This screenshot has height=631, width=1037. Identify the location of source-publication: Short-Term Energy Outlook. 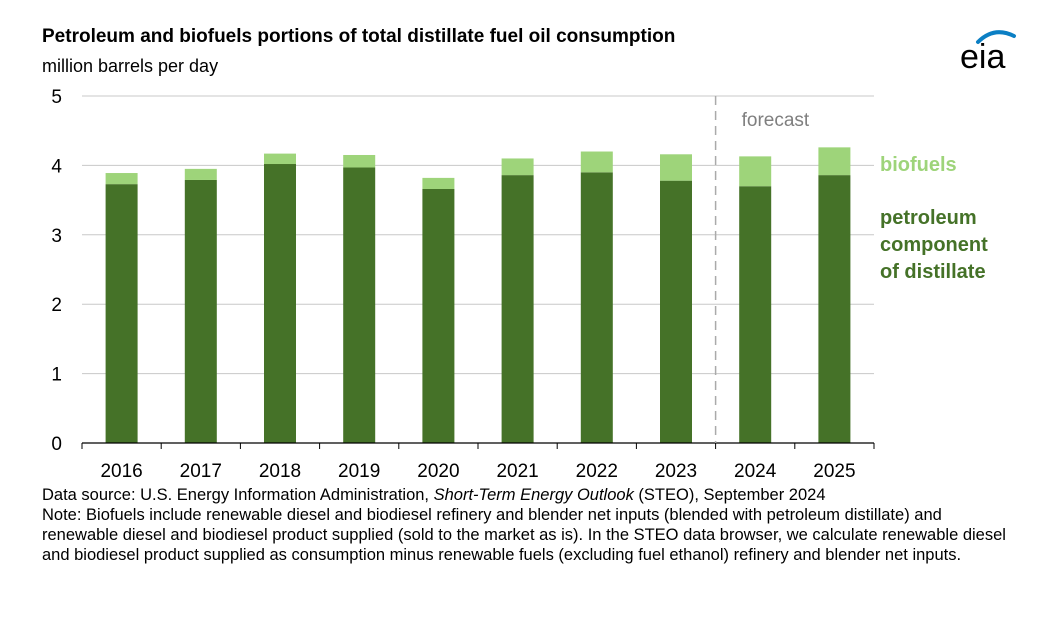
(533, 495).